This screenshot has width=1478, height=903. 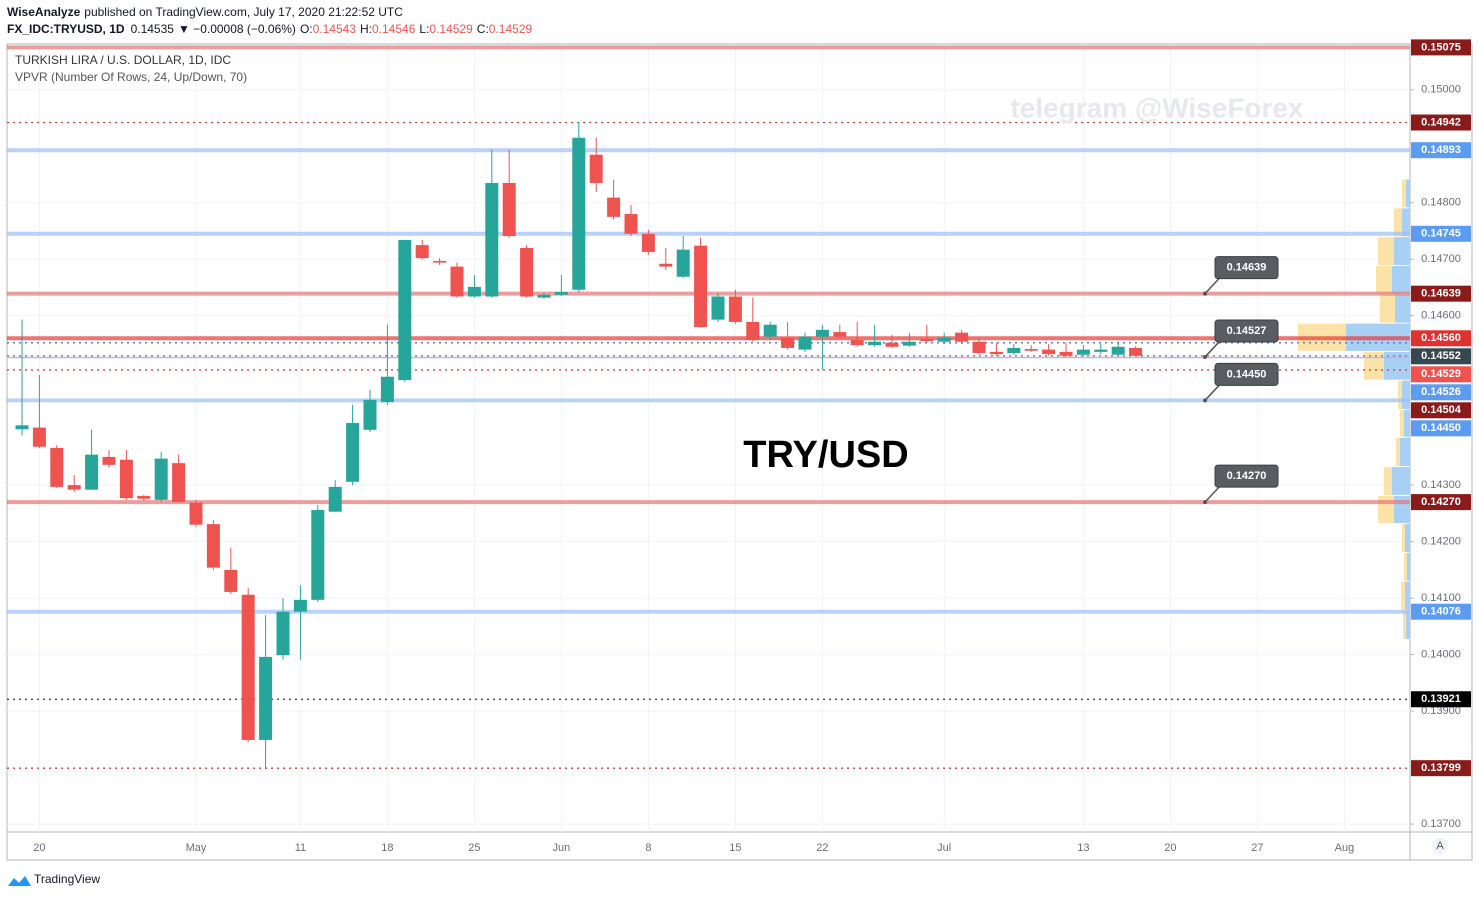 What do you see at coordinates (944, 848) in the screenshot?
I see `x-tick-label: Jul` at bounding box center [944, 848].